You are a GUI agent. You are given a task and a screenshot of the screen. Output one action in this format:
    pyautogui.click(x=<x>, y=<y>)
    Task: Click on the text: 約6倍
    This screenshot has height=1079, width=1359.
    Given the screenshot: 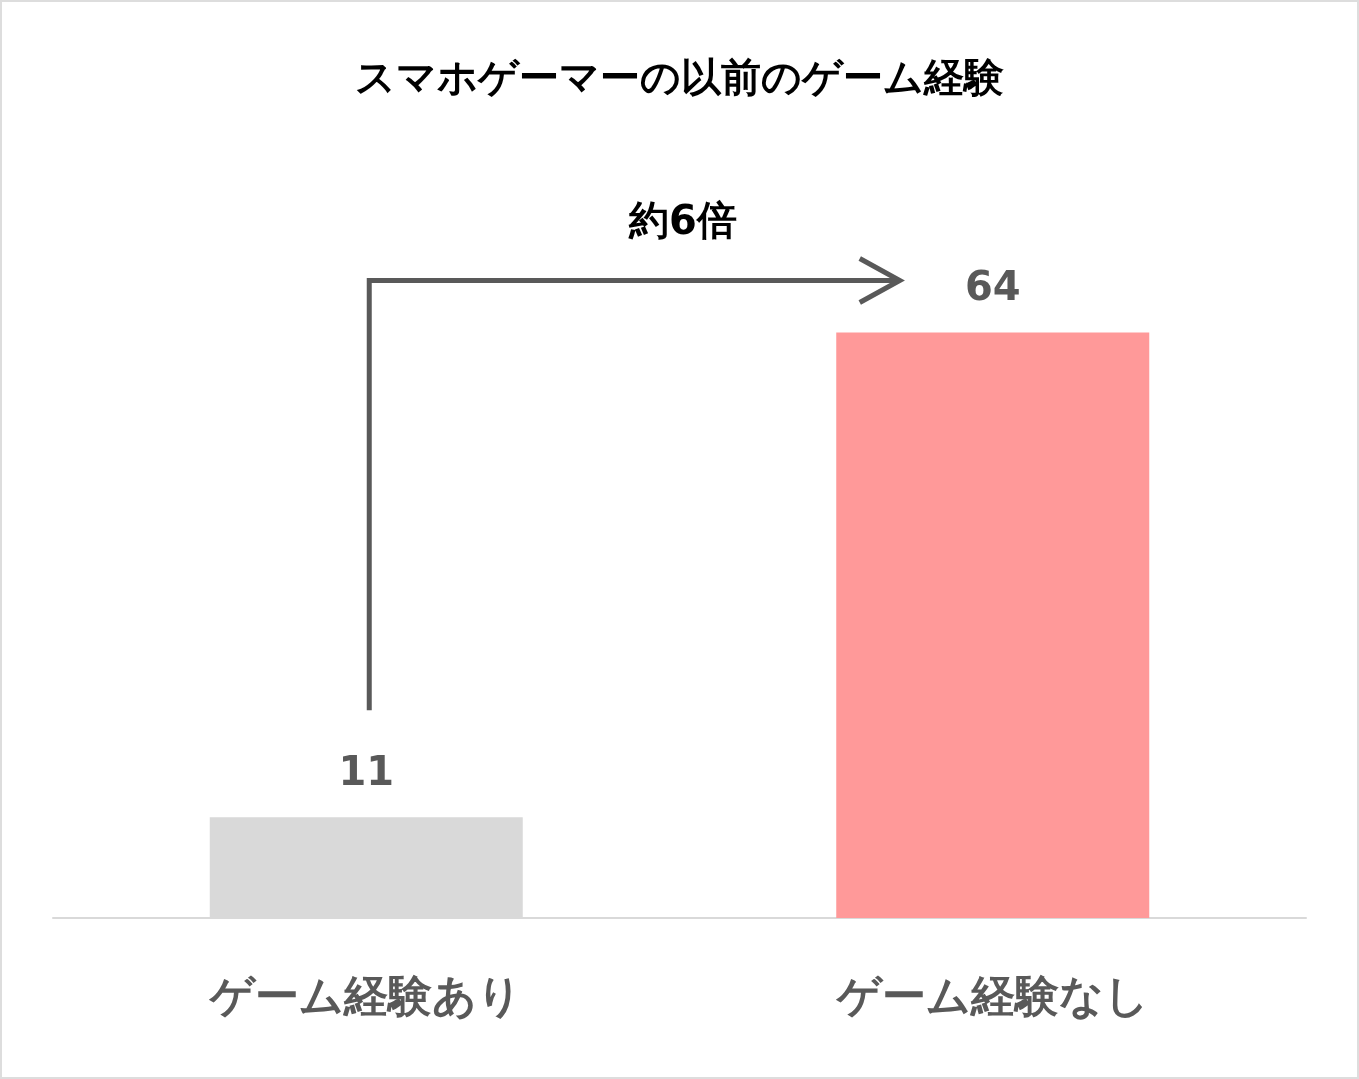 What is the action you would take?
    pyautogui.click(x=682, y=220)
    